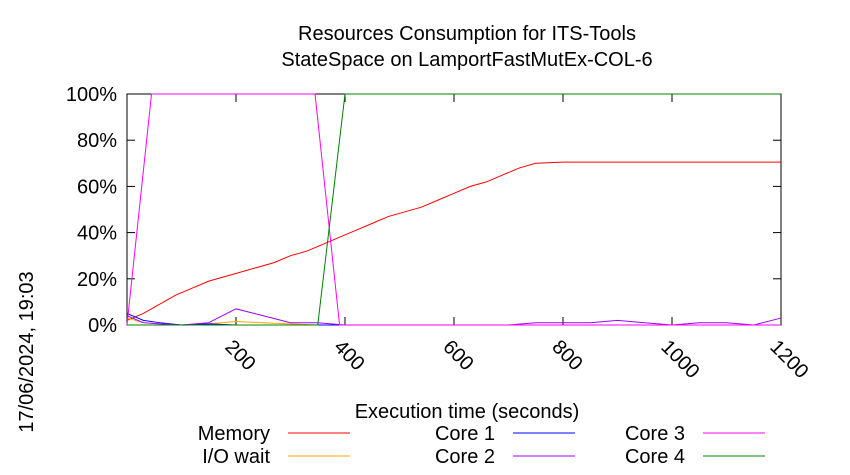  Describe the element at coordinates (466, 60) in the screenshot. I see `chart-title-line-2: StateSpace on LamportFastMutEx-COL-6` at that location.